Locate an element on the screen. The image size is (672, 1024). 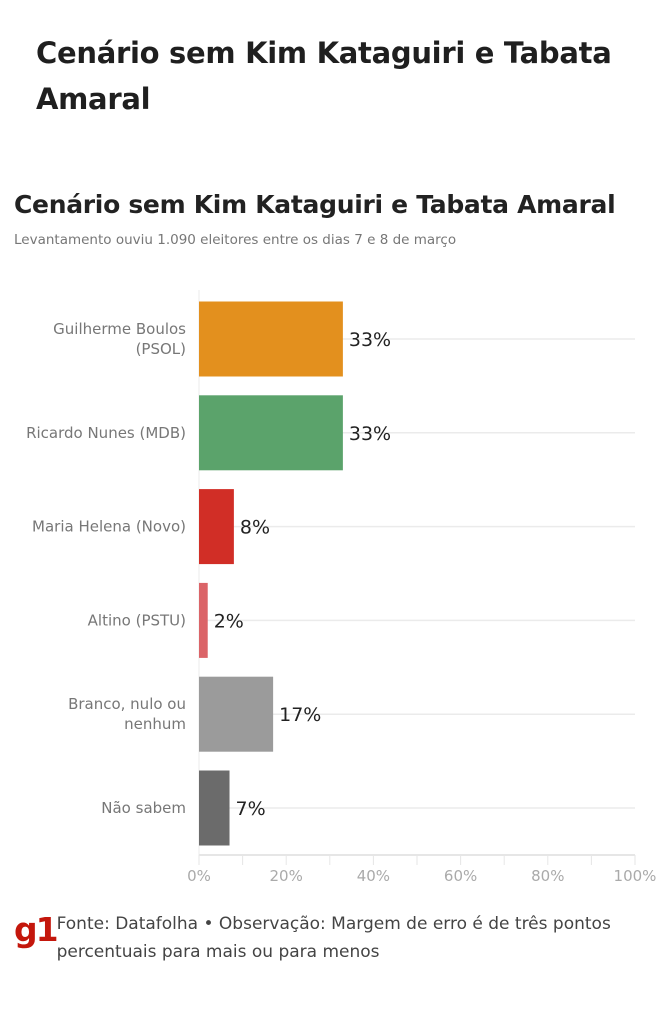
category-label: Guilherme Boulos is located at coordinates (119, 329).